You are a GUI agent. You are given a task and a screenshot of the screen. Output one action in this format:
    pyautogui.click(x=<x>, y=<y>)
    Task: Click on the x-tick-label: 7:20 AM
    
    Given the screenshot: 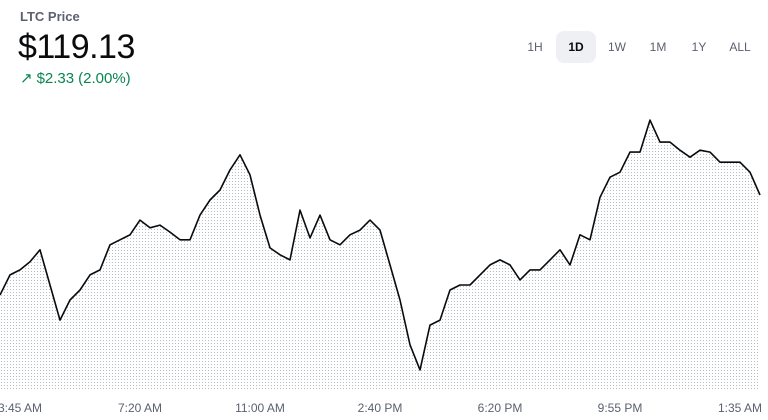 What is the action you would take?
    pyautogui.click(x=140, y=408)
    